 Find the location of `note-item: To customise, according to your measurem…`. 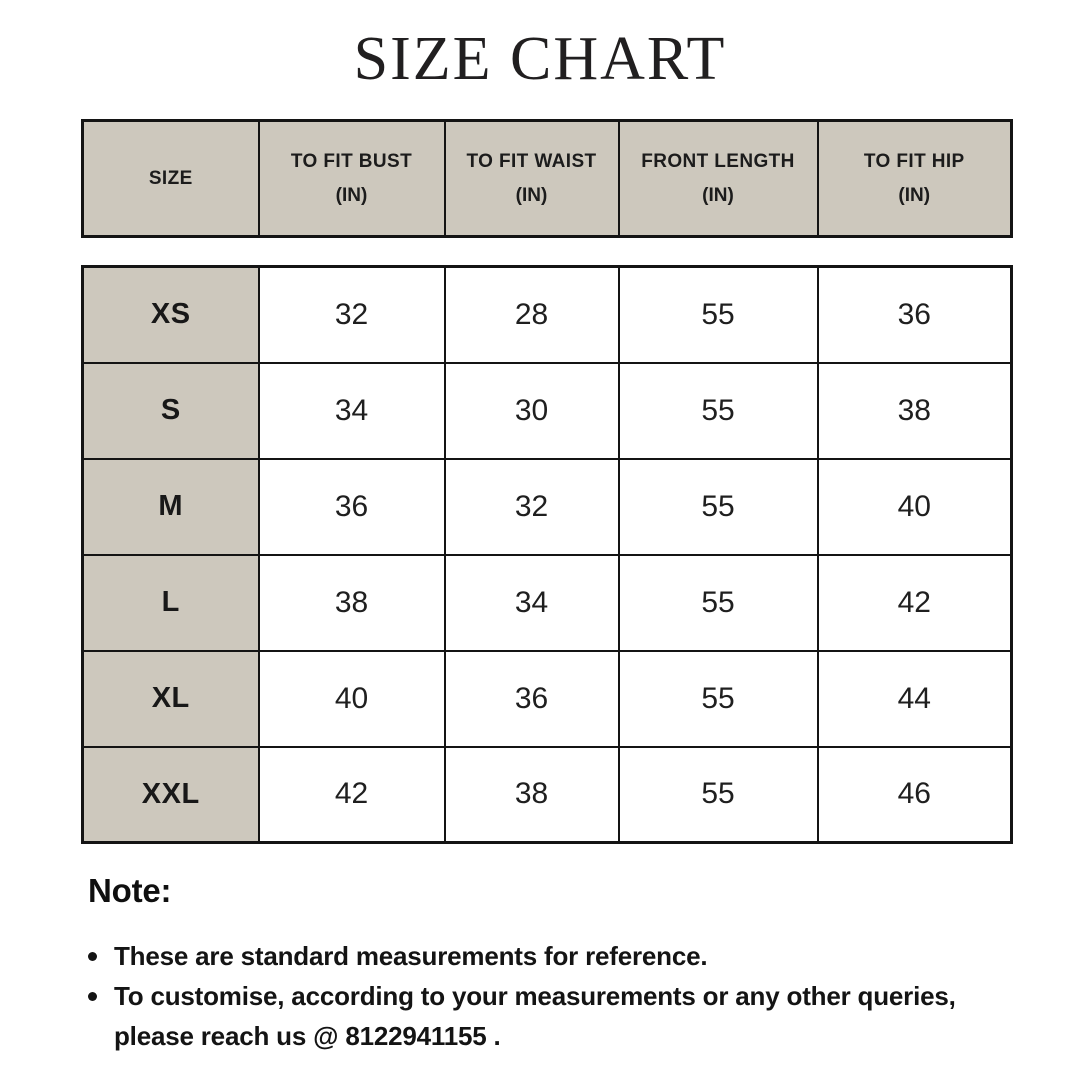

note-item: To customise, according to your measurem… is located at coordinates (556, 1016).